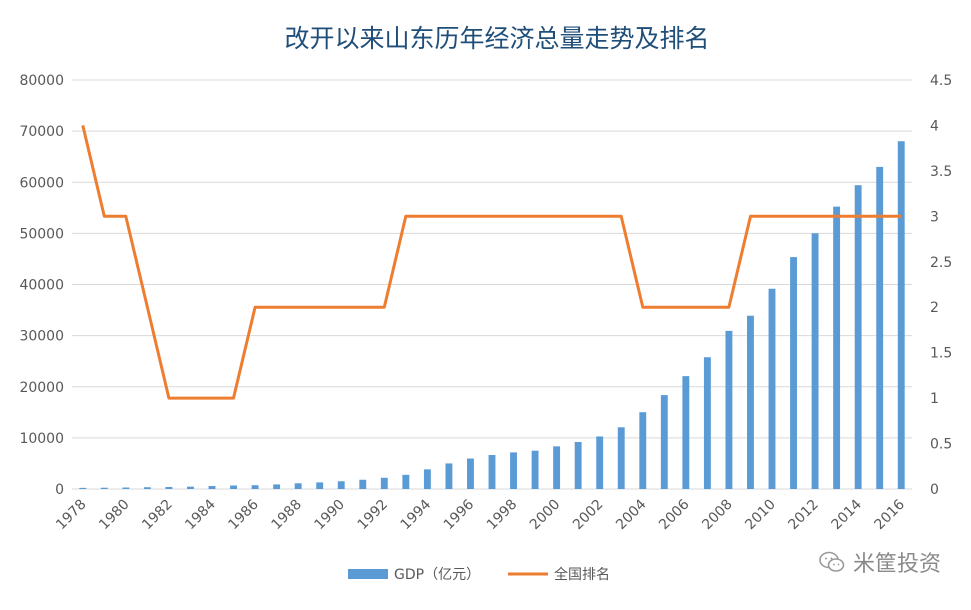 Image resolution: width=971 pixels, height=610 pixels. I want to click on x-tick-label: 1984, so click(200, 514).